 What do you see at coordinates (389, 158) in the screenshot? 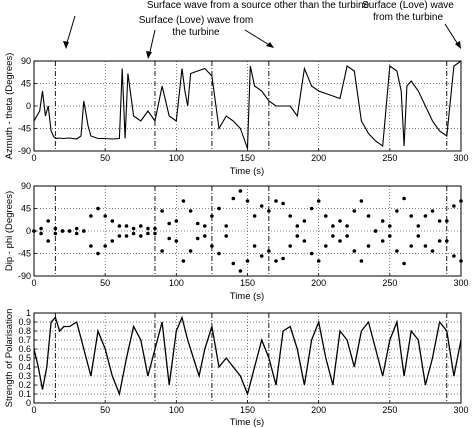
I see `azimuth-xtick-label: 250` at bounding box center [389, 158].